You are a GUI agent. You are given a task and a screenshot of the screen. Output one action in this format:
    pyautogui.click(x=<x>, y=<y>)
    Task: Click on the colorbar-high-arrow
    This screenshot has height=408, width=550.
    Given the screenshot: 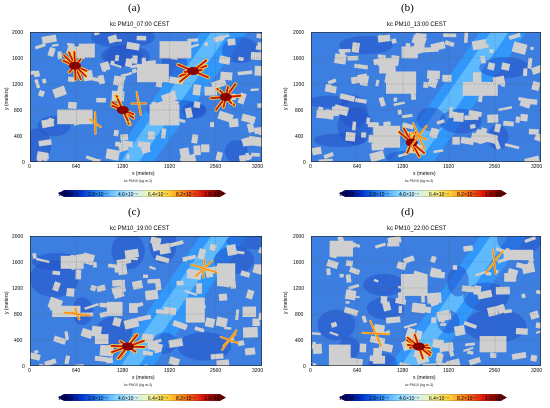 What is the action you would take?
    pyautogui.click(x=223, y=397)
    